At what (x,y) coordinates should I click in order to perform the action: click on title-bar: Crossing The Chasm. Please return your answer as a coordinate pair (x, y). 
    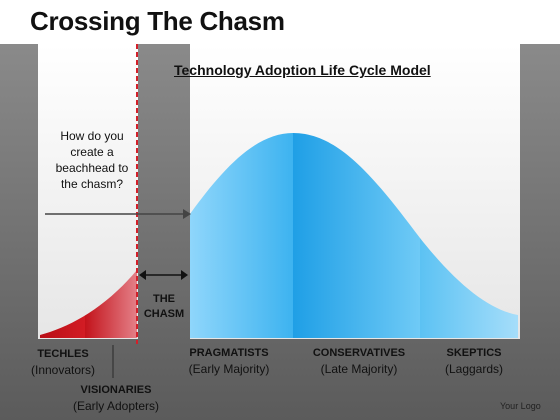
    Looking at the image, I should click on (280, 22).